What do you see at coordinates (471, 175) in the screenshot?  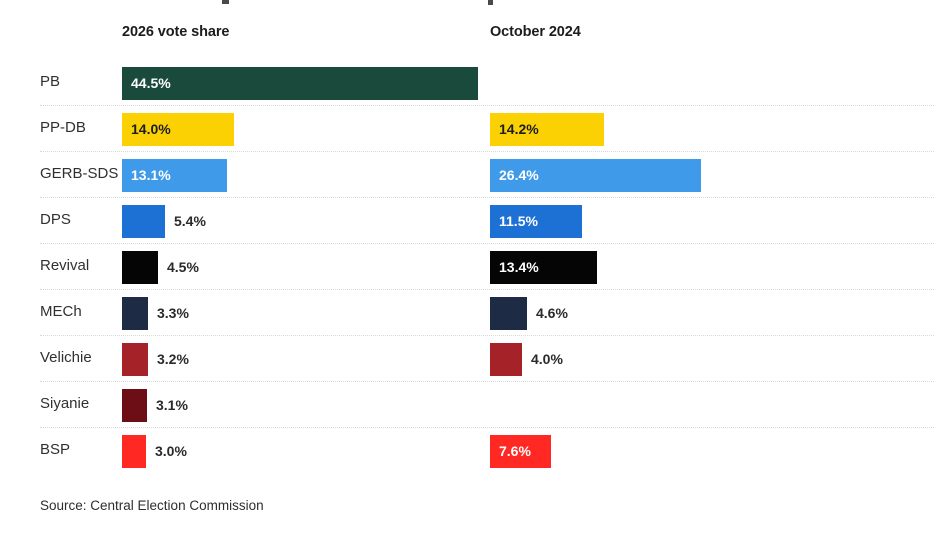 I see `chart-row: GERB-SDS 13.1% 26.4%` at bounding box center [471, 175].